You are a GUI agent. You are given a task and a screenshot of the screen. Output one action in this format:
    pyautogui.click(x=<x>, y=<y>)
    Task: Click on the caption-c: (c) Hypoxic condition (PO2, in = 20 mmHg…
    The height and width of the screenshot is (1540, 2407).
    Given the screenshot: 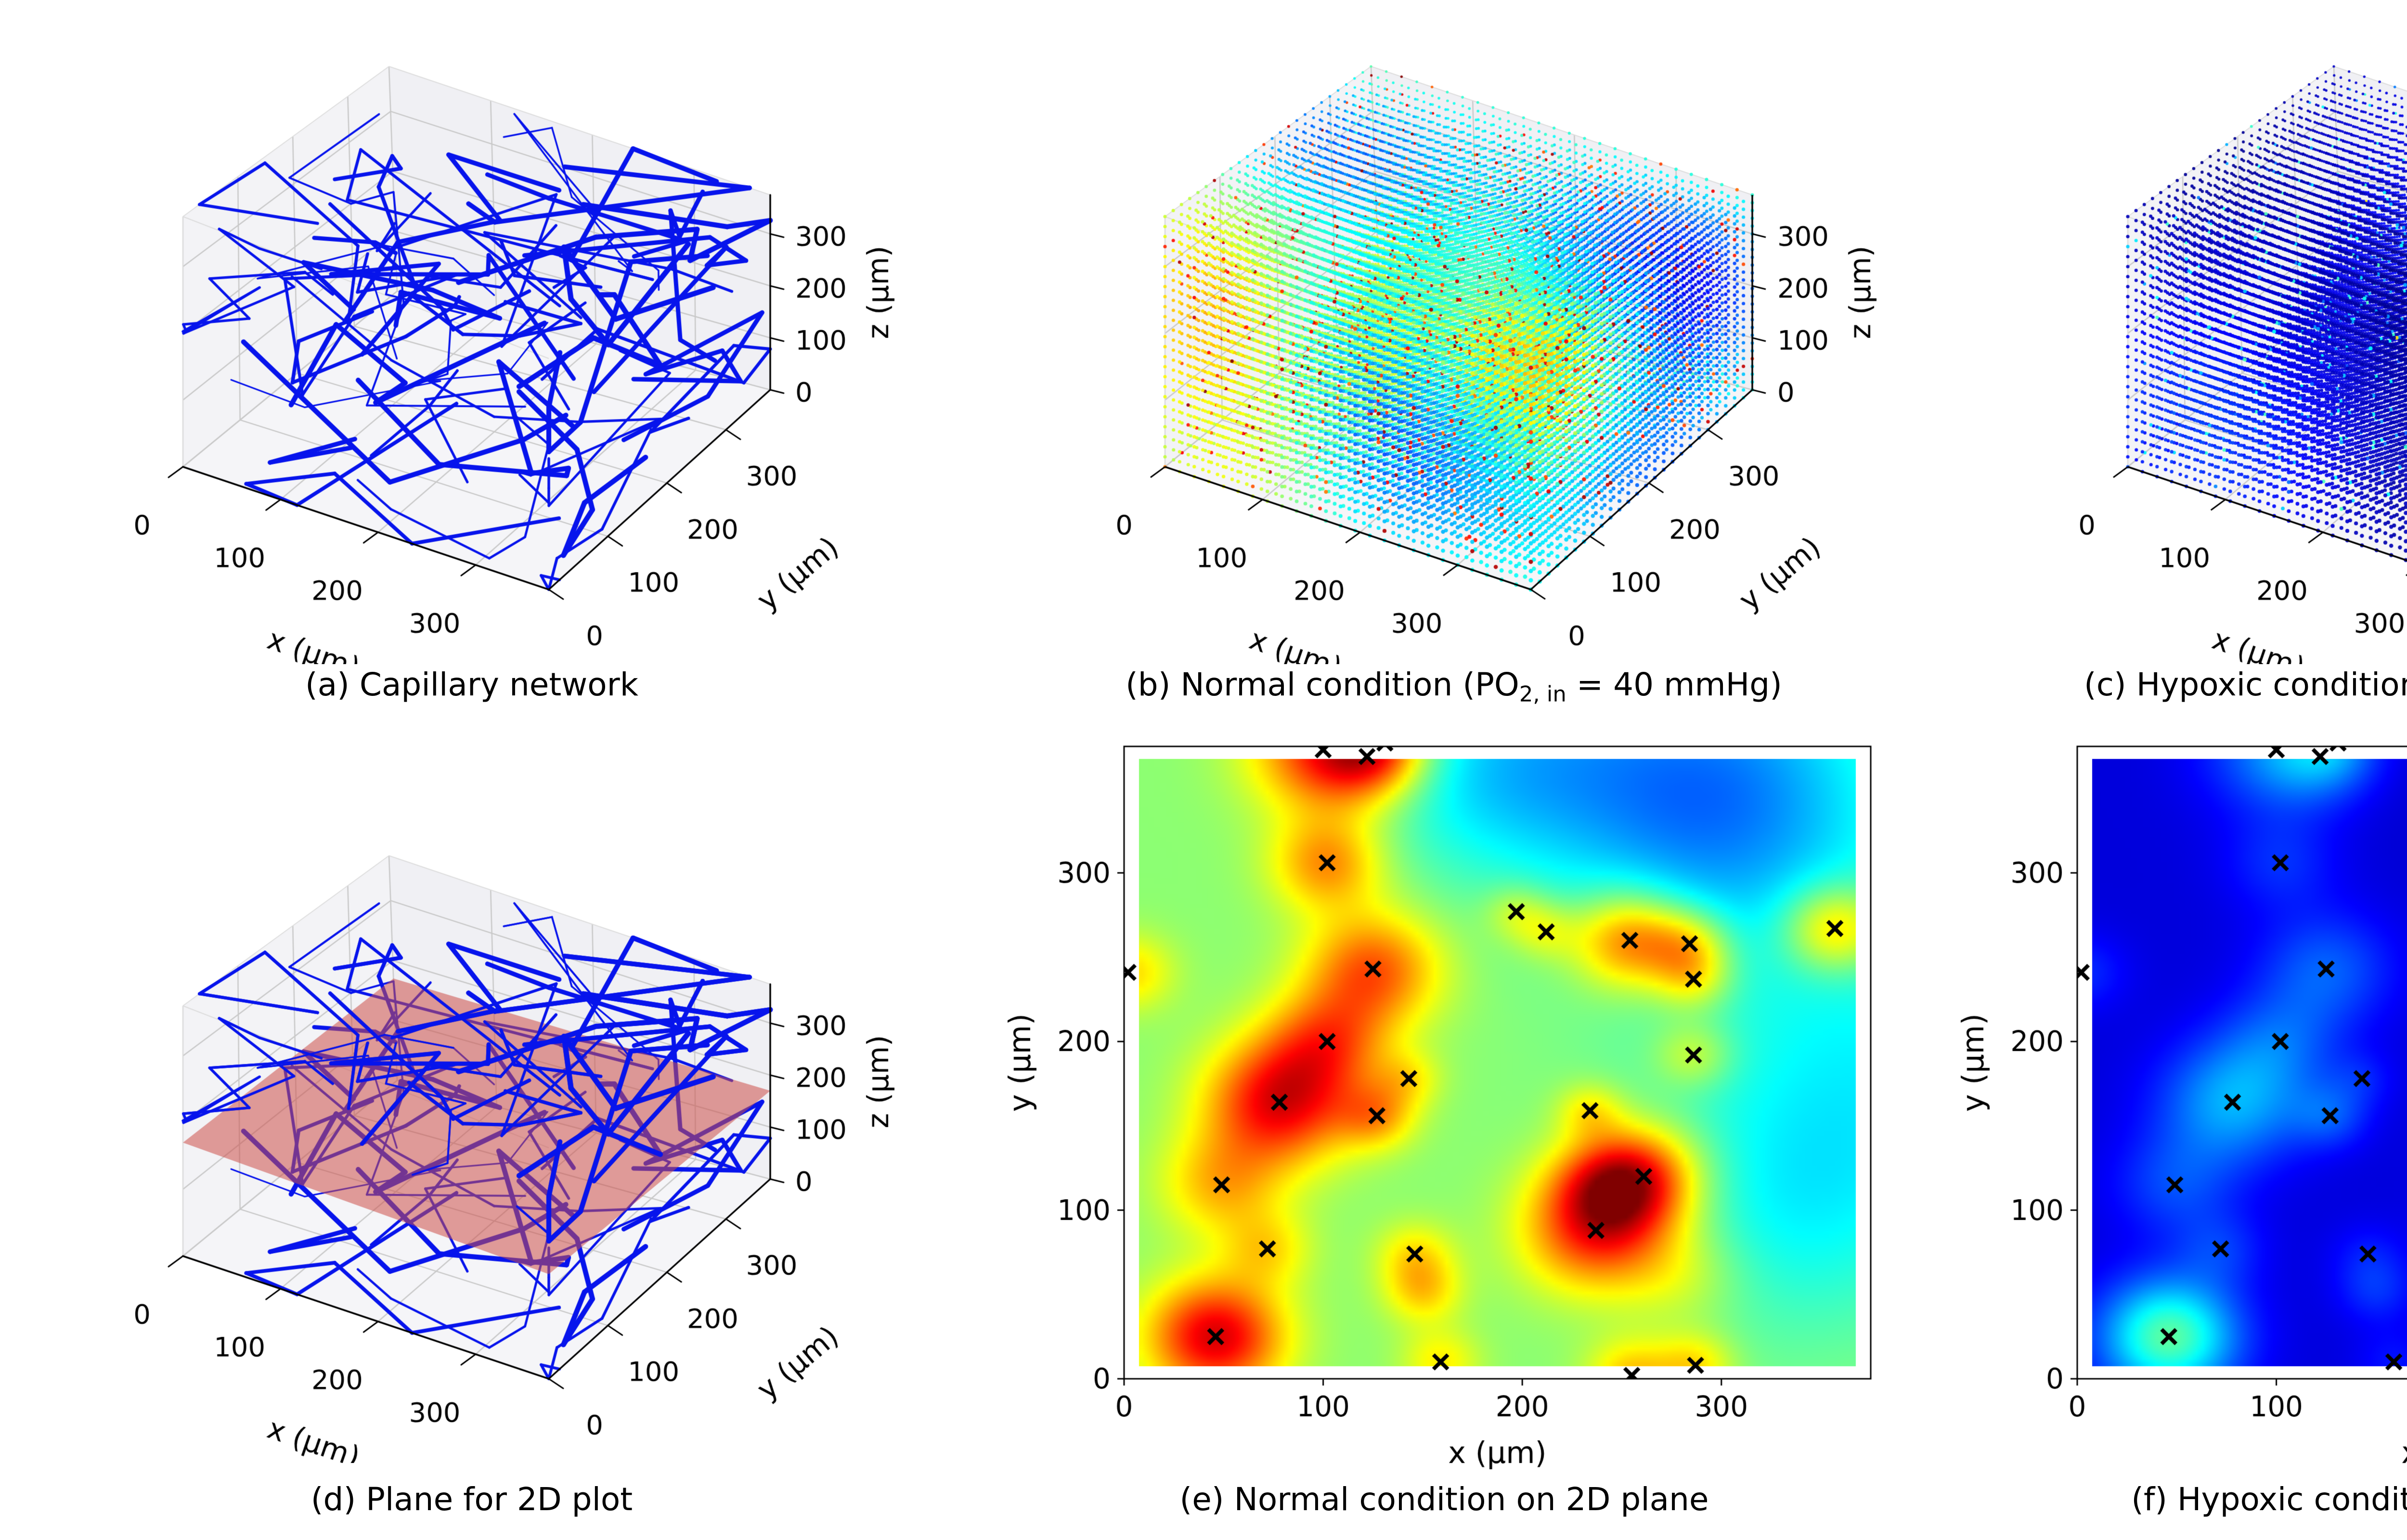 What is the action you would take?
    pyautogui.click(x=2195, y=686)
    